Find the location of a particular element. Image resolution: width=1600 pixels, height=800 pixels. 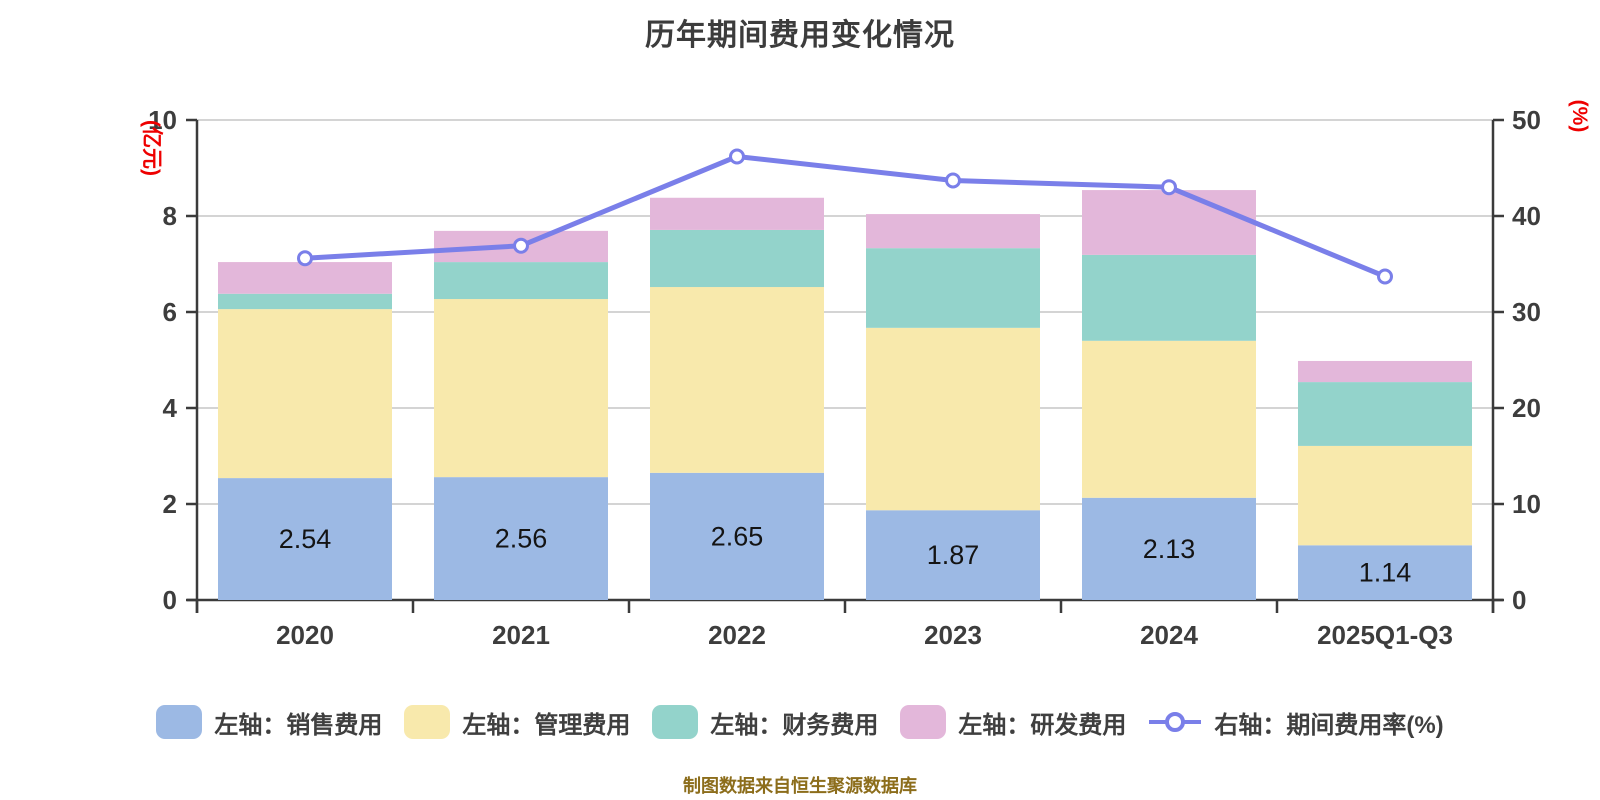

bar-value-label-2024: 2.13 is located at coordinates (1169, 549).